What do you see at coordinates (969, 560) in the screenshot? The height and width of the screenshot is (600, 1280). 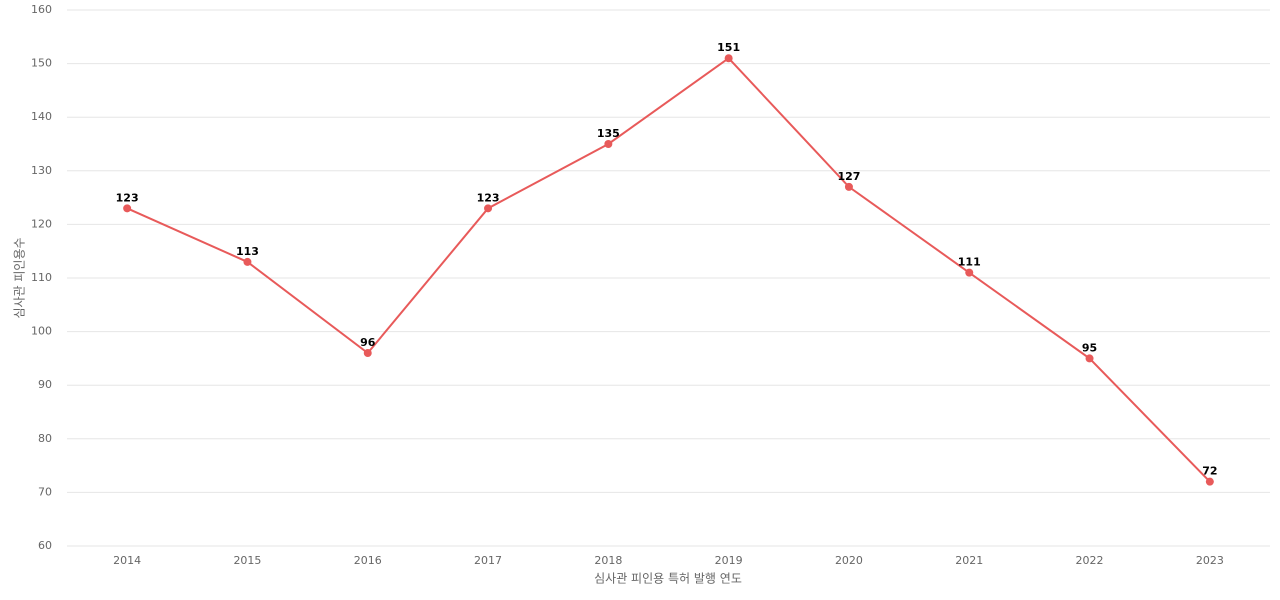 I see `x-tick-label: 2021` at bounding box center [969, 560].